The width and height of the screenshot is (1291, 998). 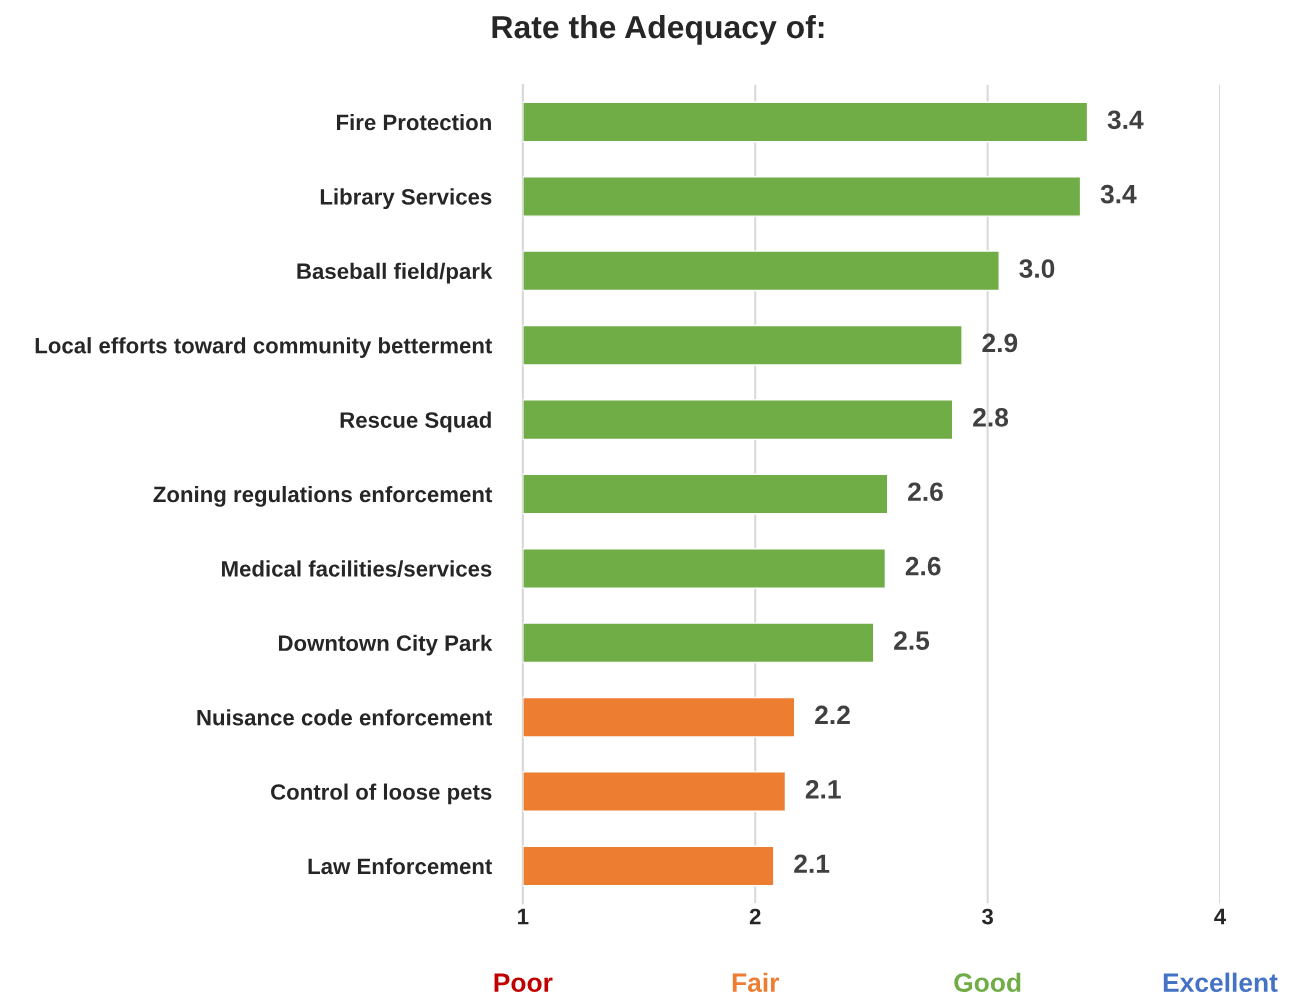 I want to click on y-tick-label: Medical facilities/services, so click(x=357, y=568).